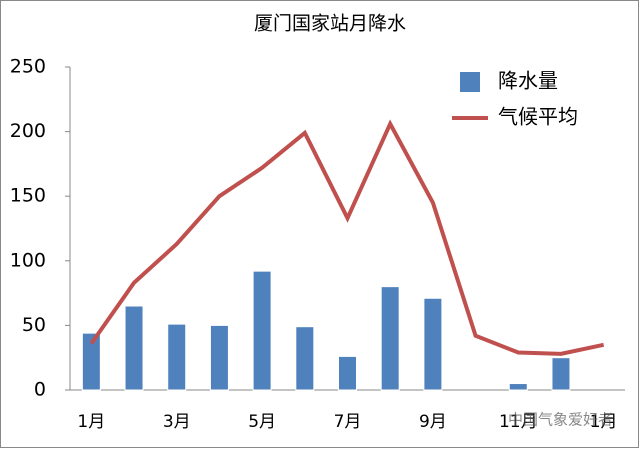 This screenshot has width=640, height=449. What do you see at coordinates (34, 325) in the screenshot?
I see `y-tick-label: 50` at bounding box center [34, 325].